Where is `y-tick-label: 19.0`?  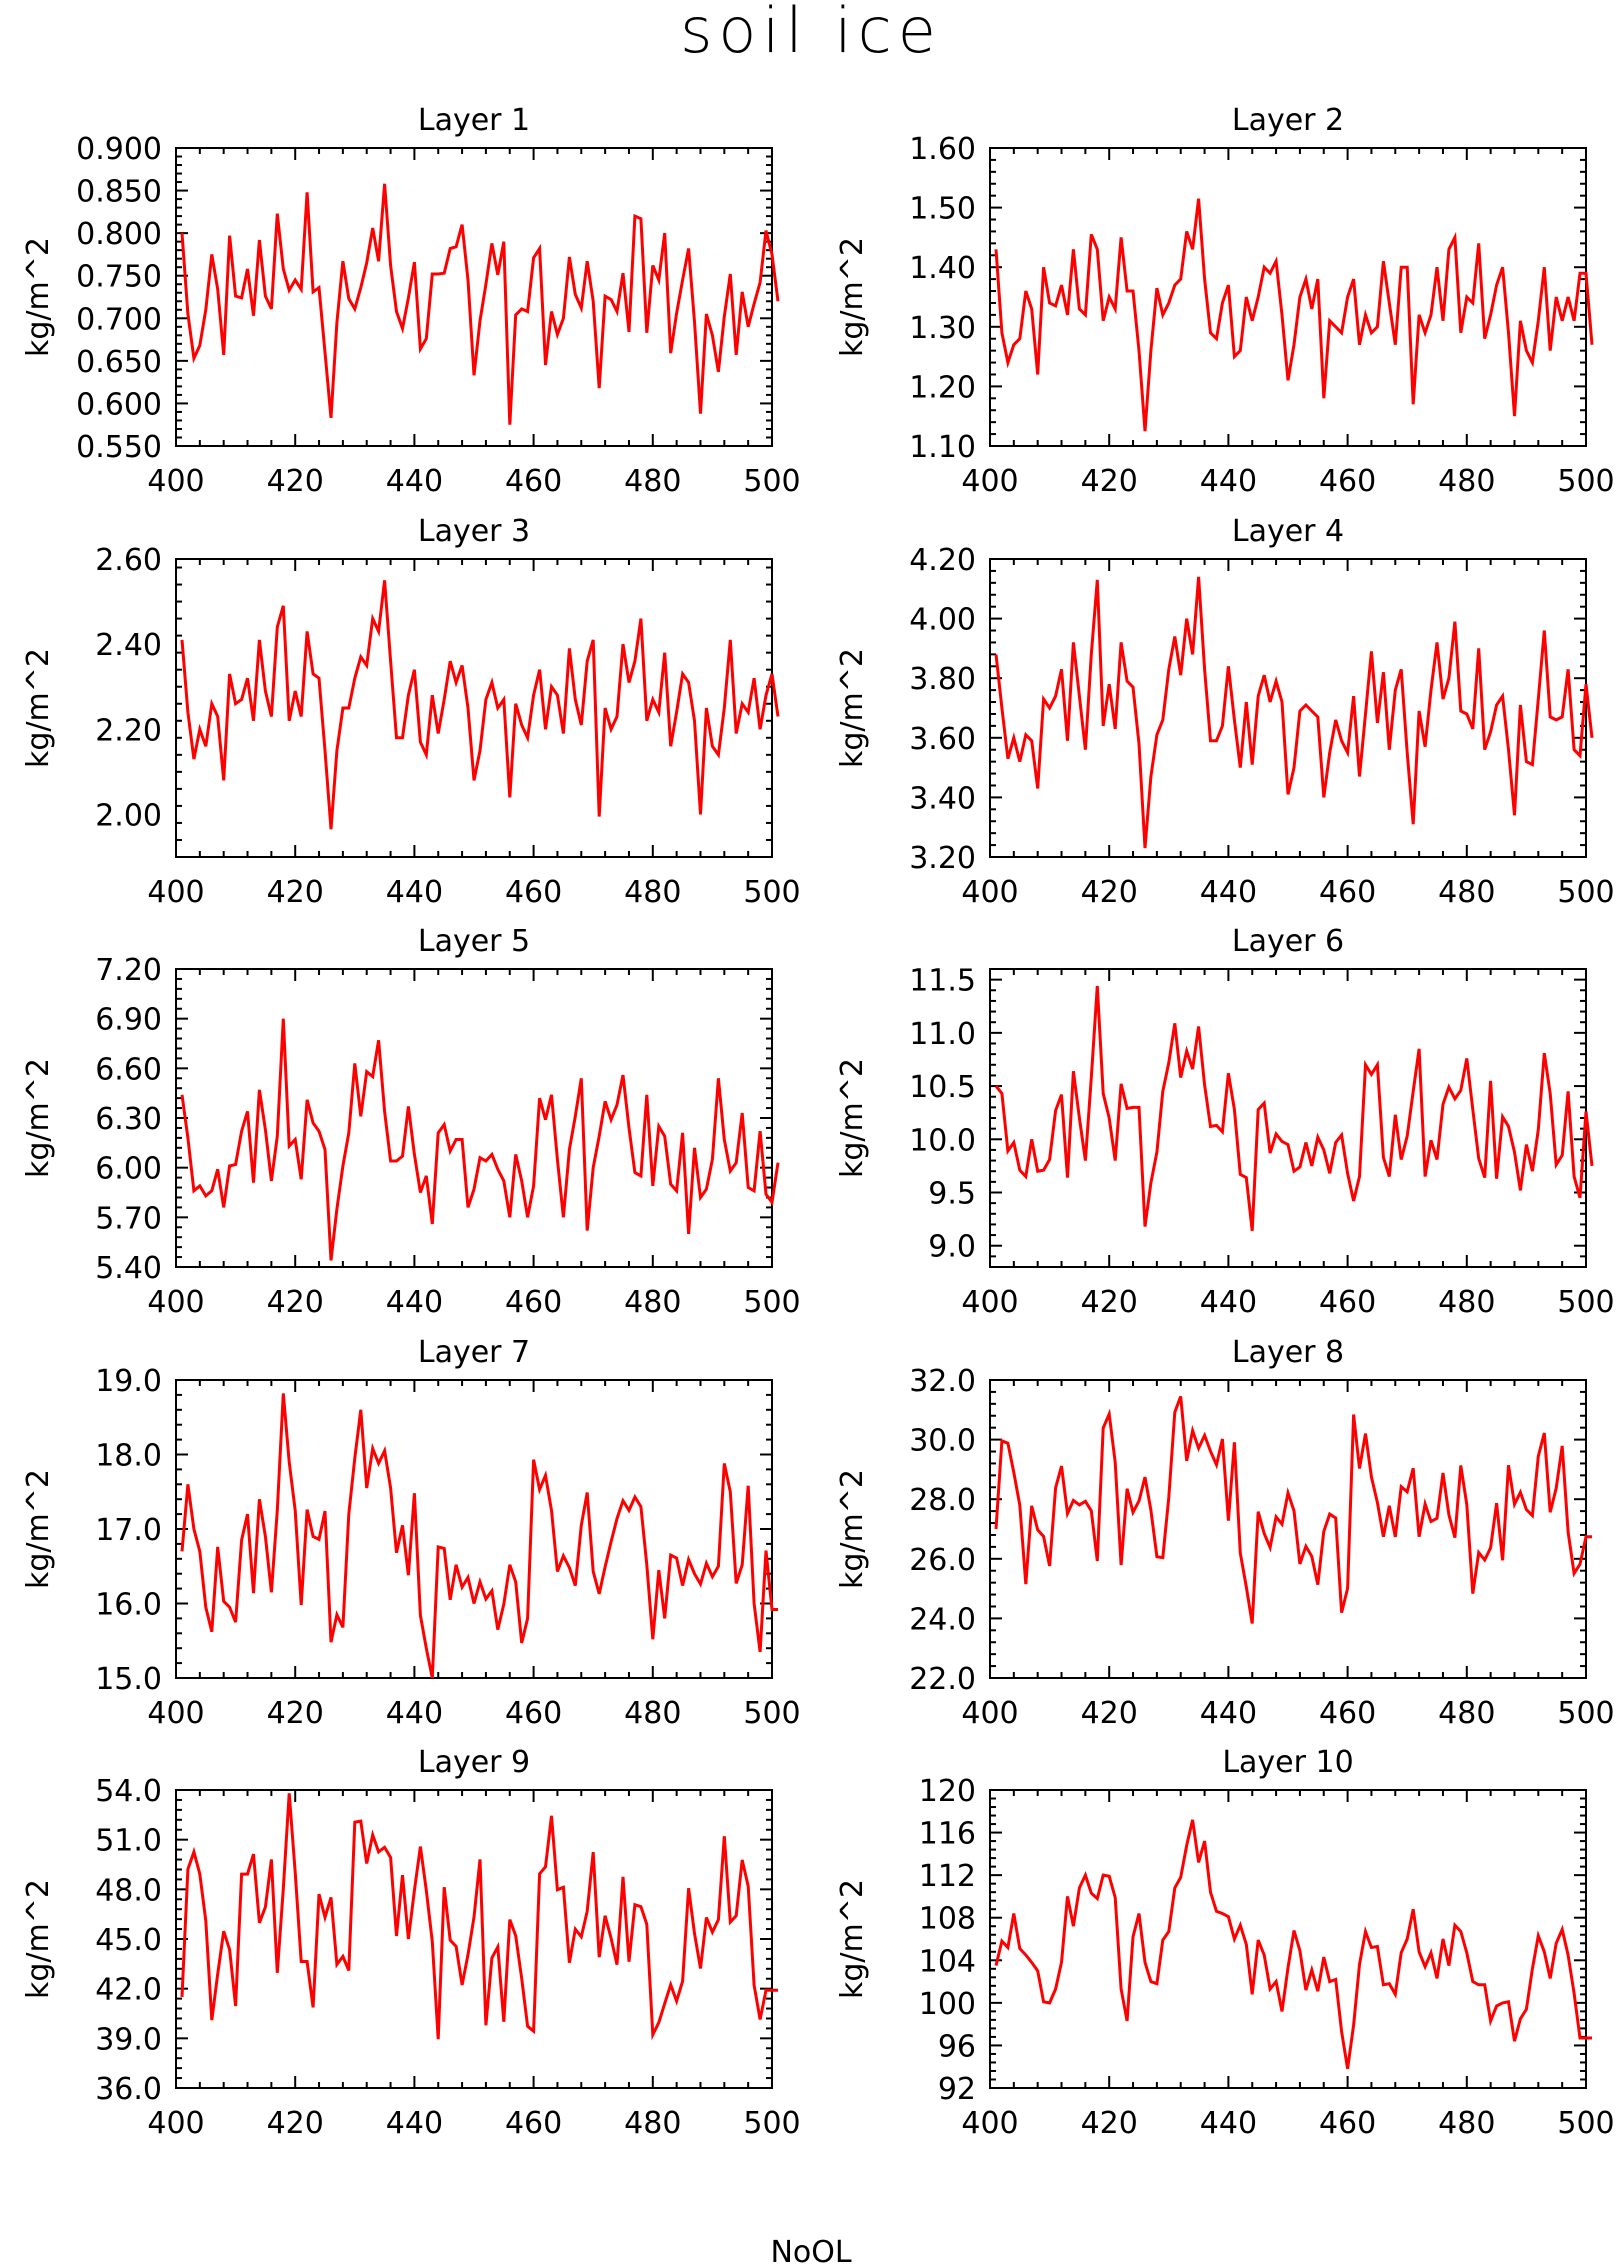 y-tick-label: 19.0 is located at coordinates (128, 1381).